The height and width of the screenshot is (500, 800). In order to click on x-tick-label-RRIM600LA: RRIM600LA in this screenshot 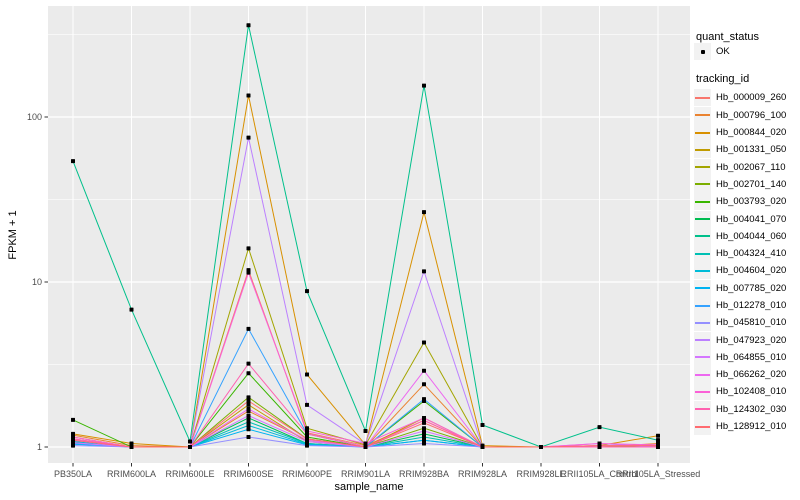, I will do `click(131, 474)`.